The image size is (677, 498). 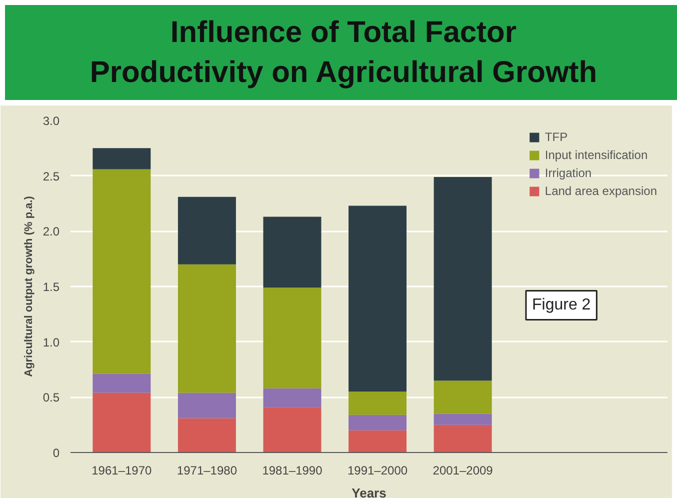 I want to click on x-tick-label: 1961–1970, so click(x=122, y=471).